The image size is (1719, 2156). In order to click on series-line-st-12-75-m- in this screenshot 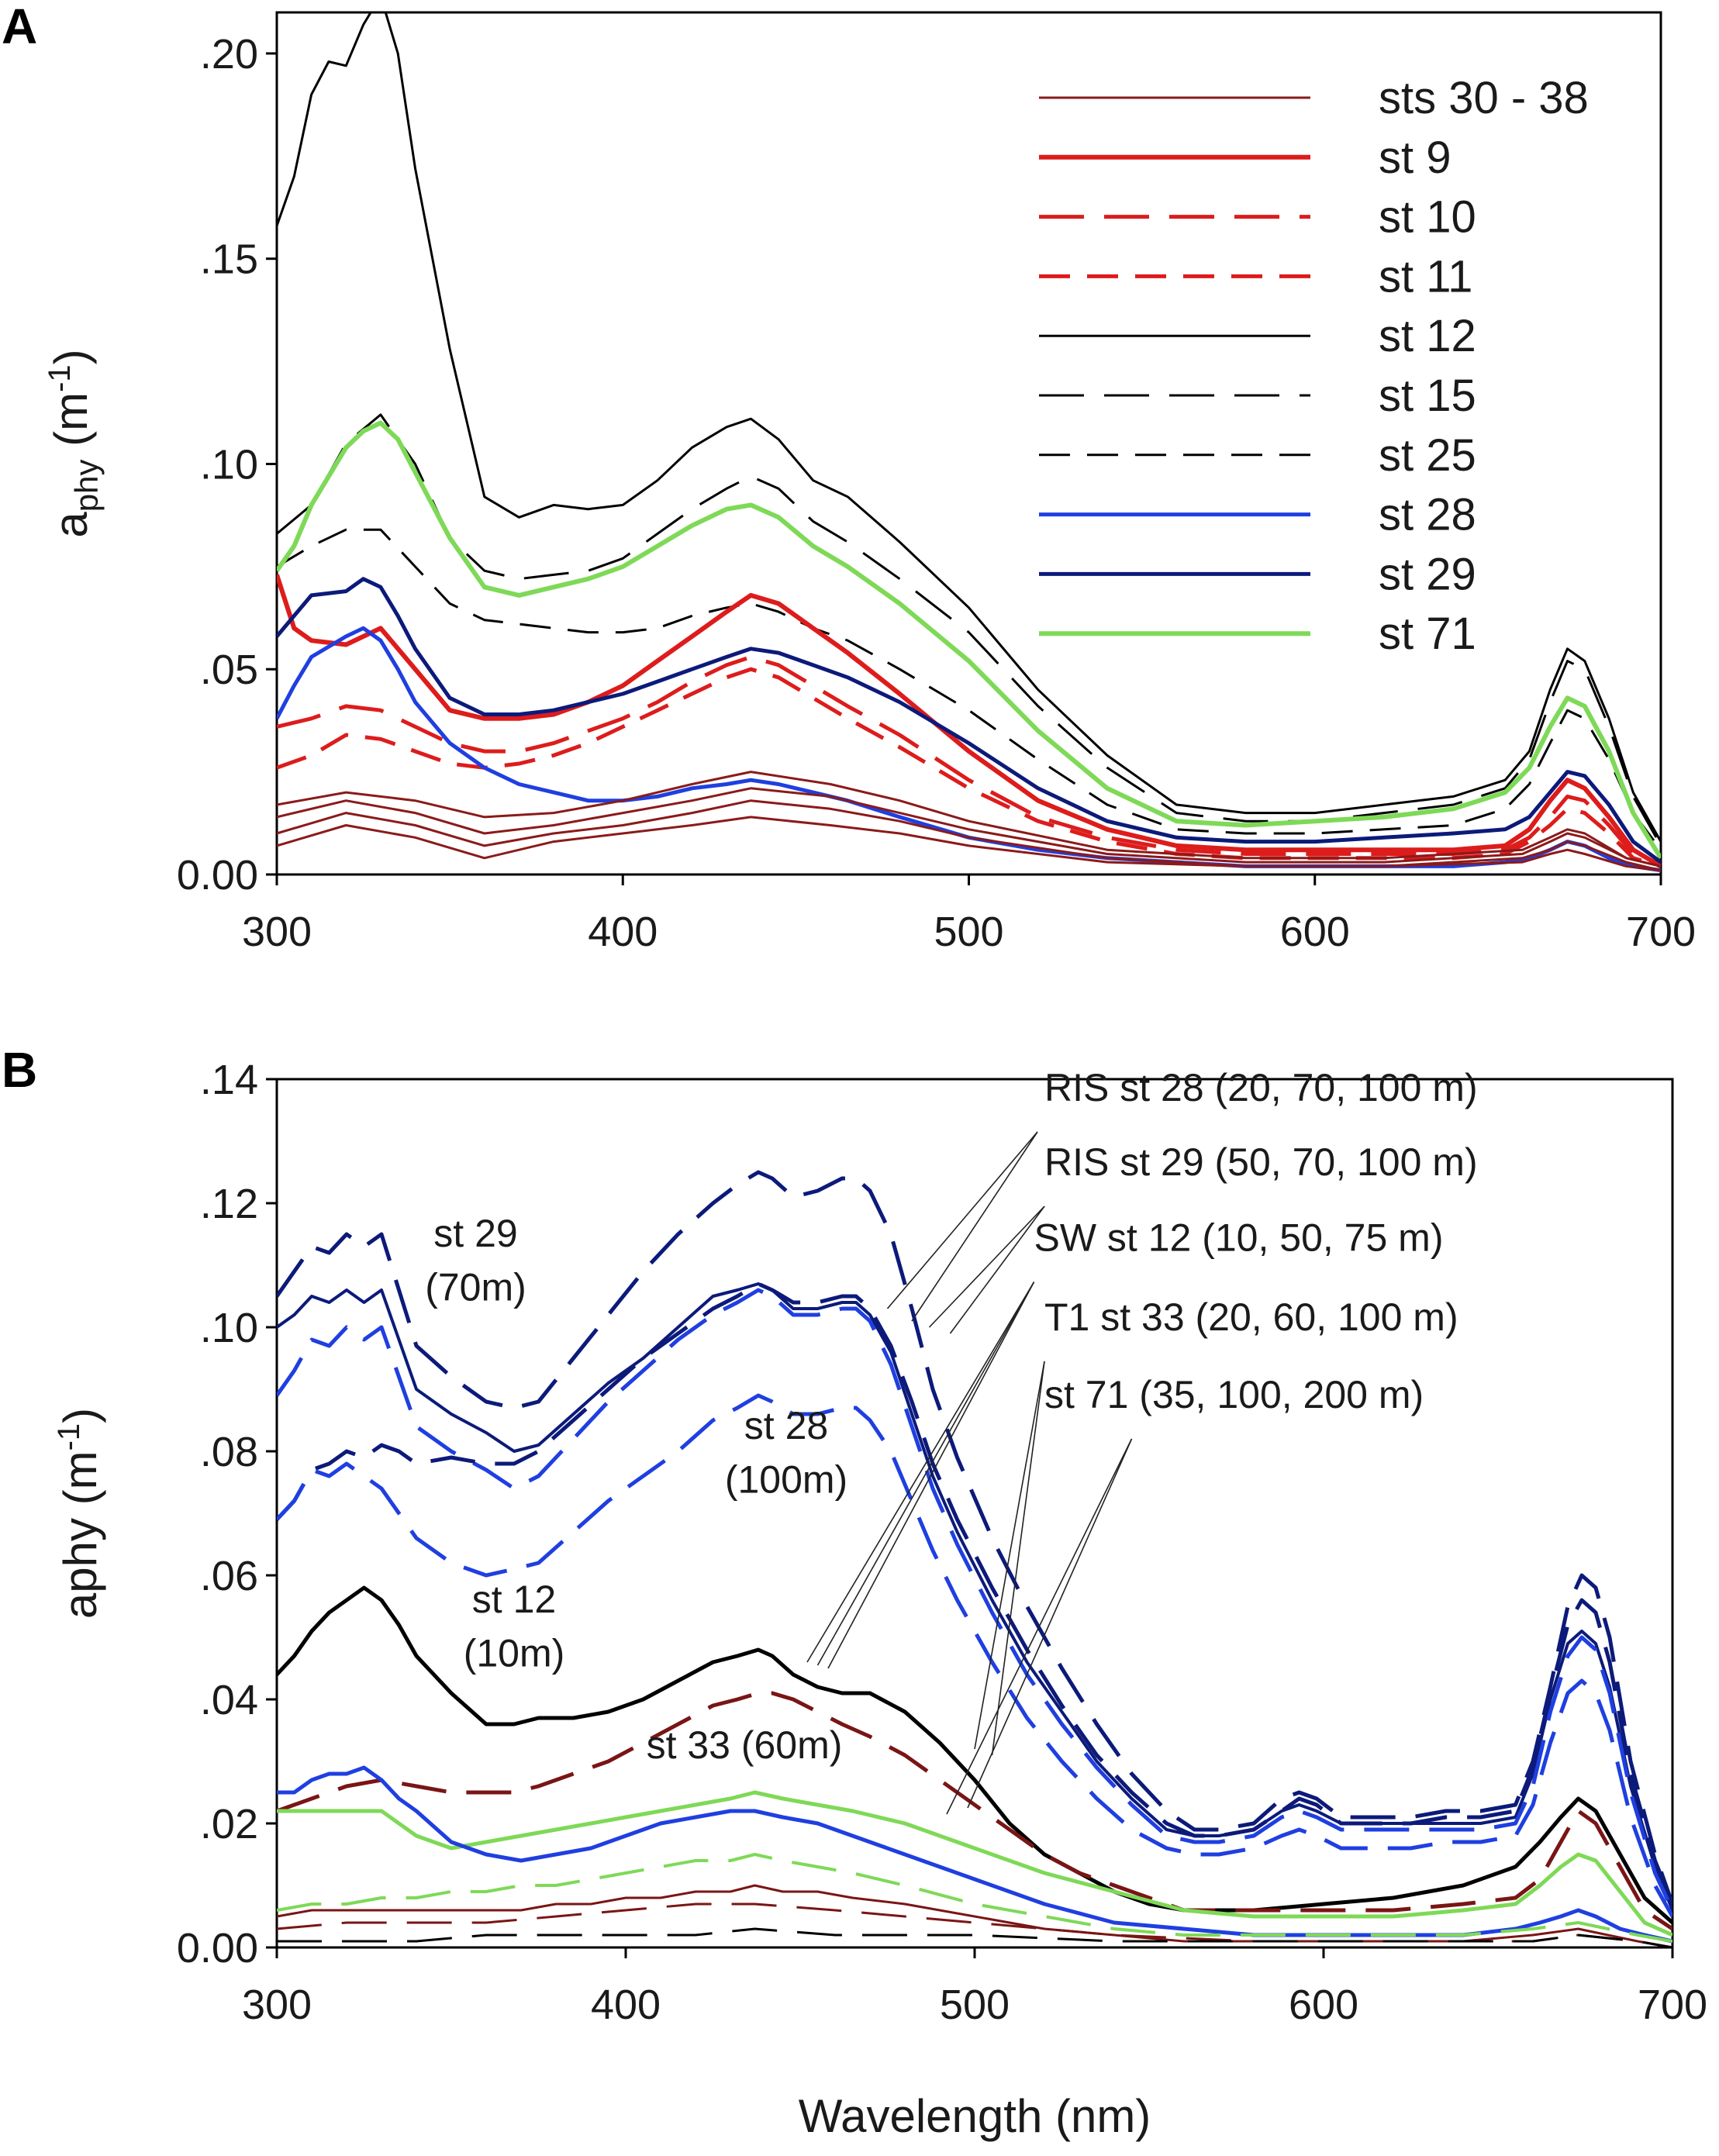, I will do `click(974, 1937)`.